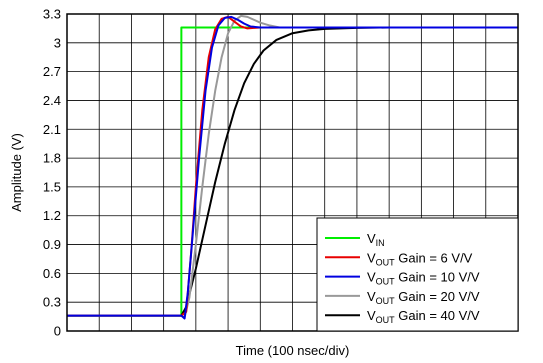 The height and width of the screenshot is (363, 543). What do you see at coordinates (52, 215) in the screenshot?
I see `y-tick-label: 1.2` at bounding box center [52, 215].